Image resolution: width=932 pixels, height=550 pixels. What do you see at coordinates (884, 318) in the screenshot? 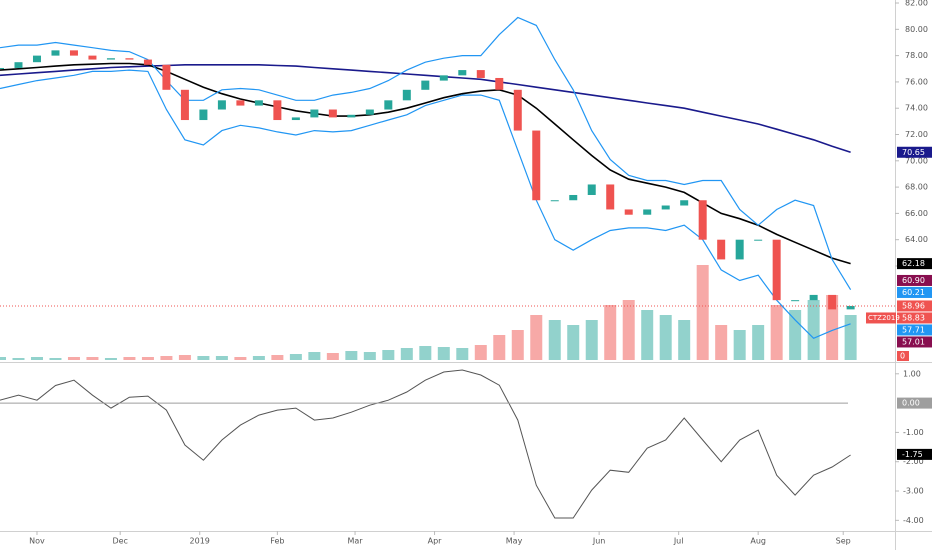
I see `symbol-label: CTZ2019` at bounding box center [884, 318].